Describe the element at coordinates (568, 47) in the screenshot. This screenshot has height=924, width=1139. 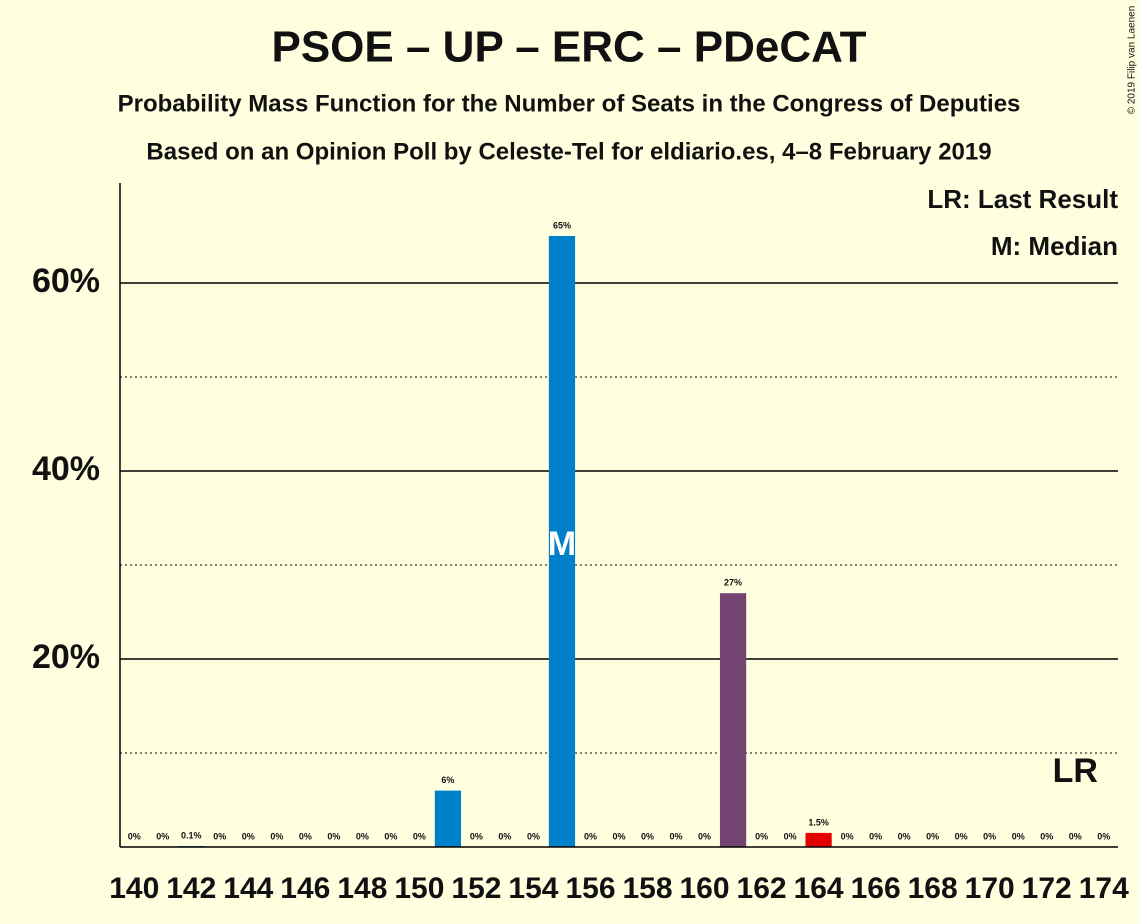
I see `chart-title: PSOE – UP – ERC – PDeCAT` at that location.